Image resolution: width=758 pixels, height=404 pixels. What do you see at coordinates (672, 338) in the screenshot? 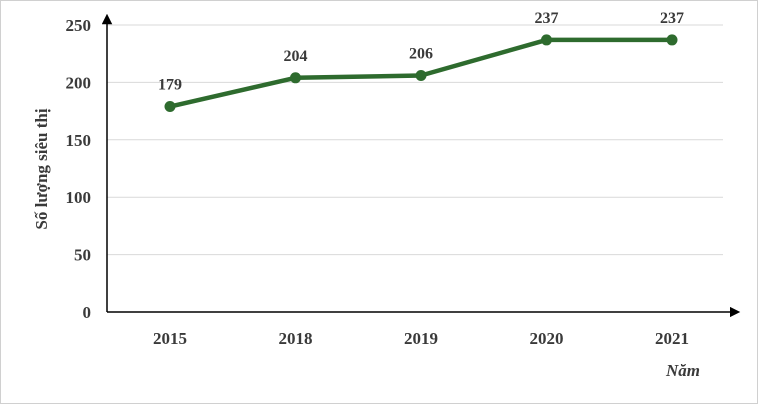
I see `x-tick-label: 2021` at bounding box center [672, 338].